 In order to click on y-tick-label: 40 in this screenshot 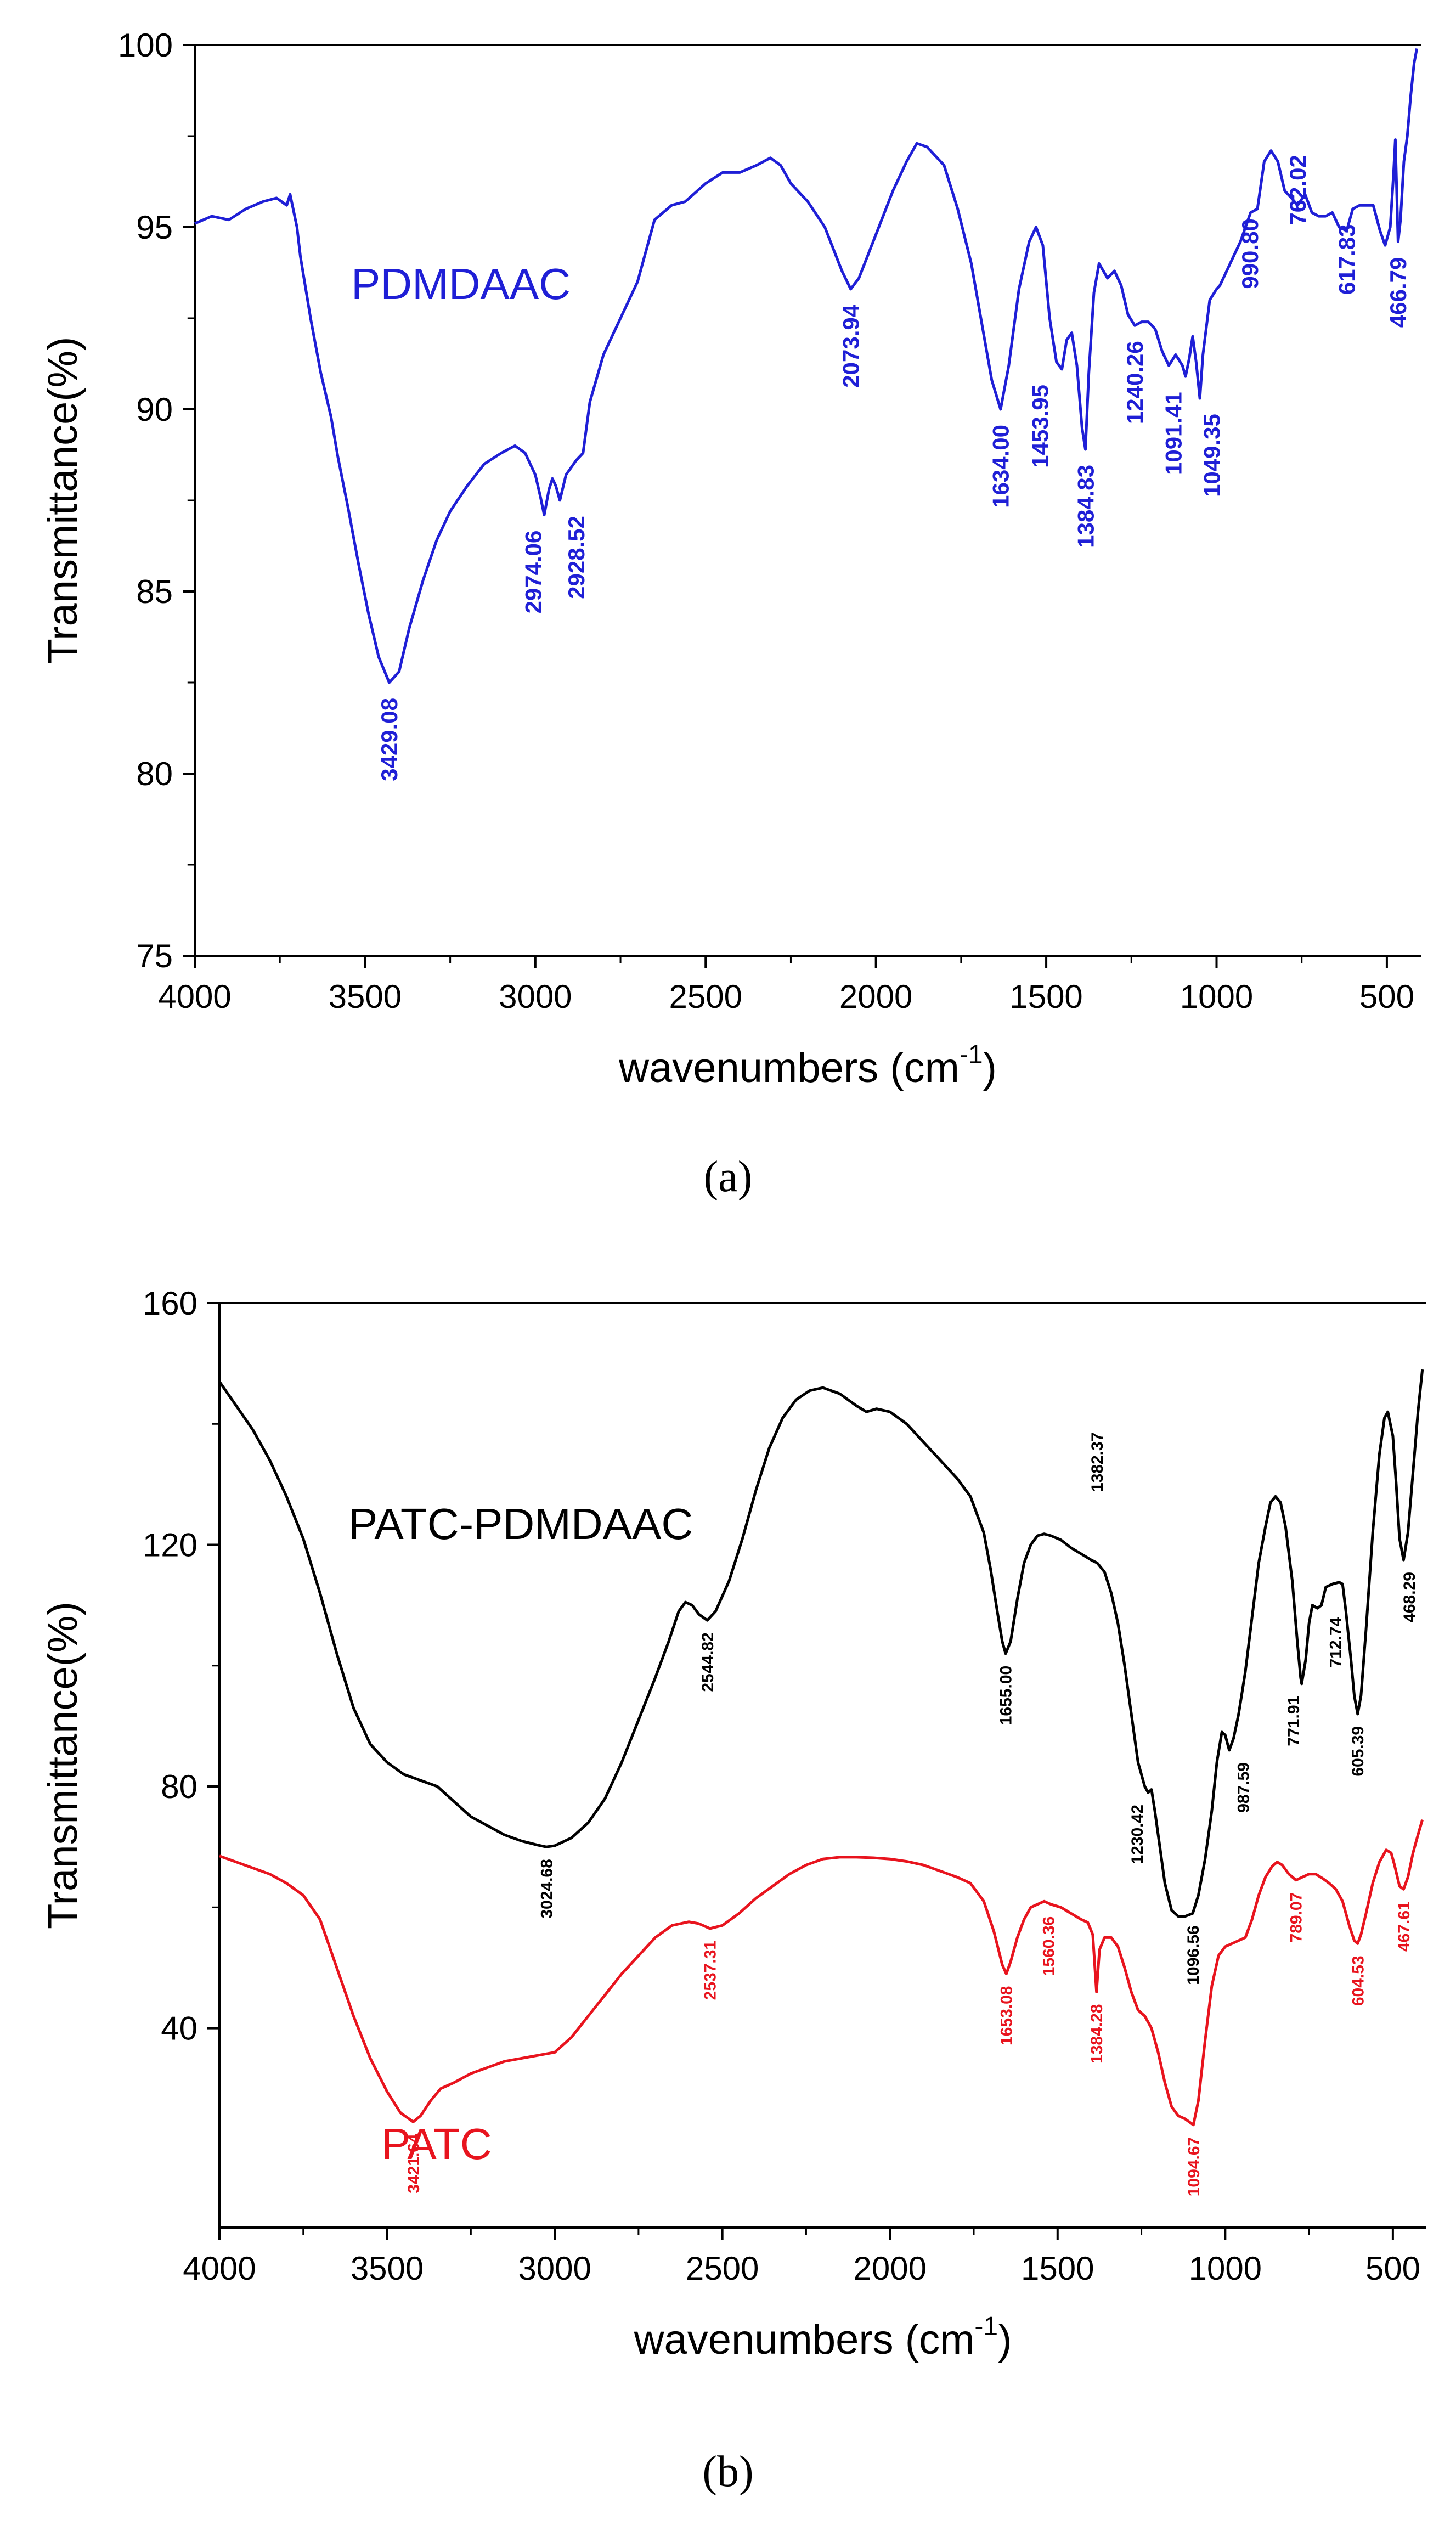, I will do `click(179, 2028)`.